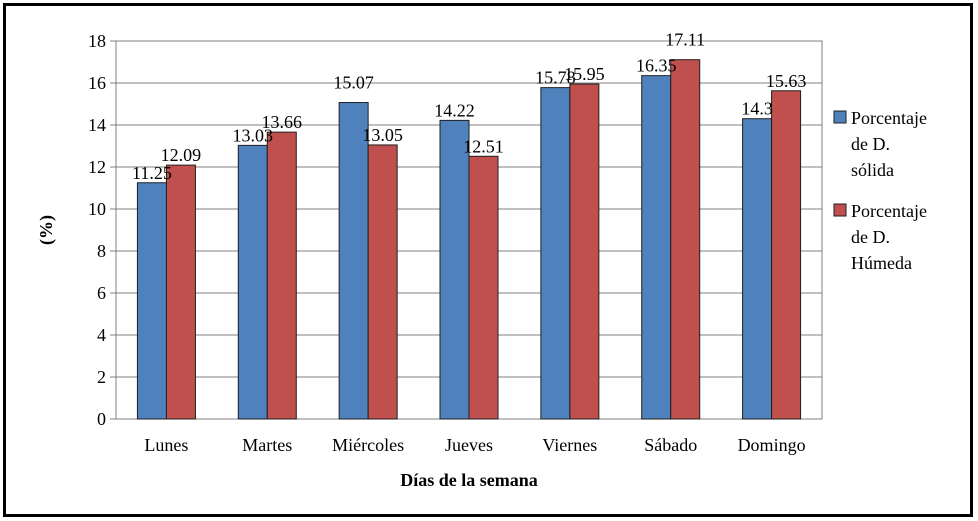 The height and width of the screenshot is (521, 978). What do you see at coordinates (97, 41) in the screenshot?
I see `y-tick-label: 18` at bounding box center [97, 41].